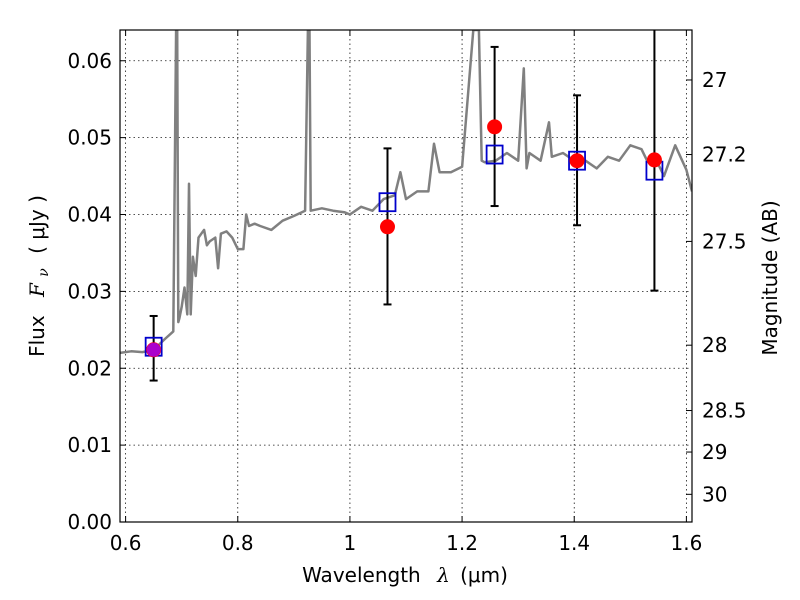 The height and width of the screenshot is (600, 800). What do you see at coordinates (350, 543) in the screenshot?
I see `x-tick-label: 1` at bounding box center [350, 543].